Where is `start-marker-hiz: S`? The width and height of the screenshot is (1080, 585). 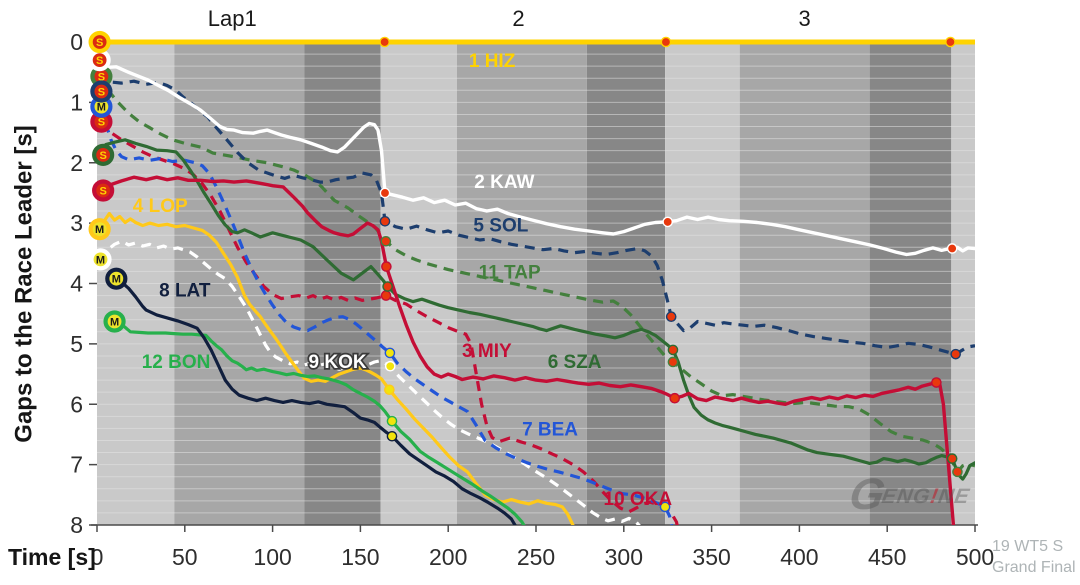
start-marker-hiz: S is located at coordinates (99, 42).